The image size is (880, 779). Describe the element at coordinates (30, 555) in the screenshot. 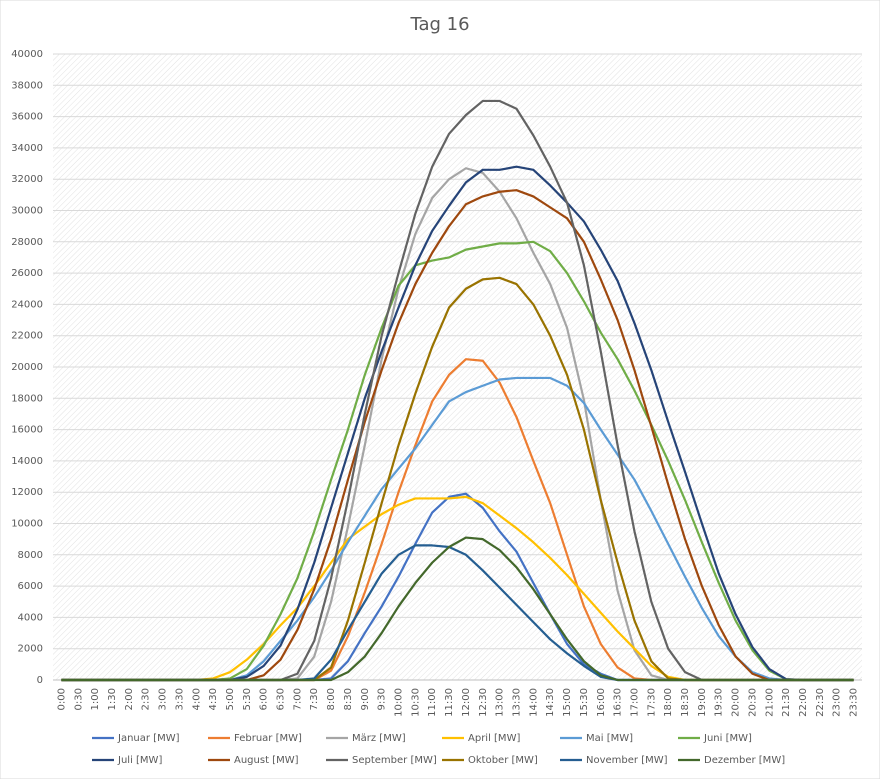

I see `y-tick-label: 8000` at that location.